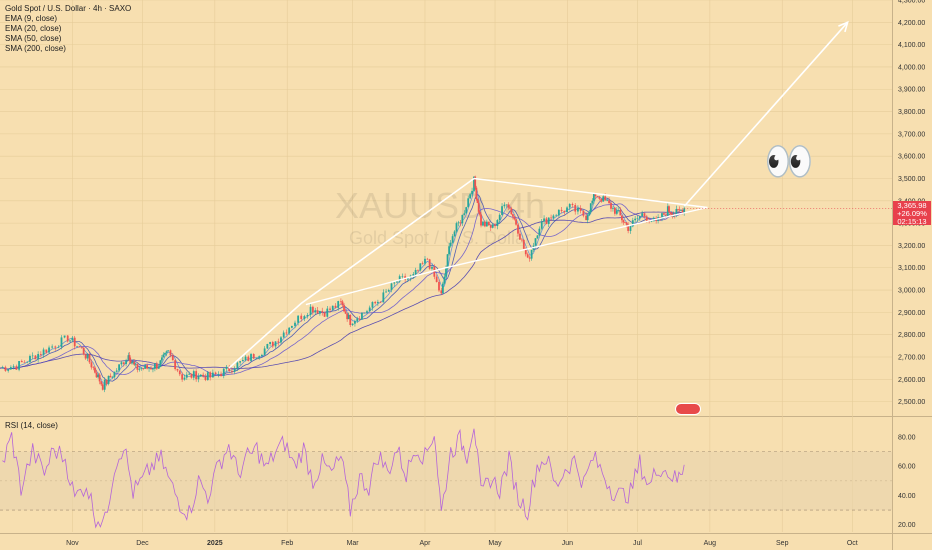 This screenshot has width=932, height=550. What do you see at coordinates (912, 221) in the screenshot?
I see `bar-countdown: 02:15:13` at bounding box center [912, 221].